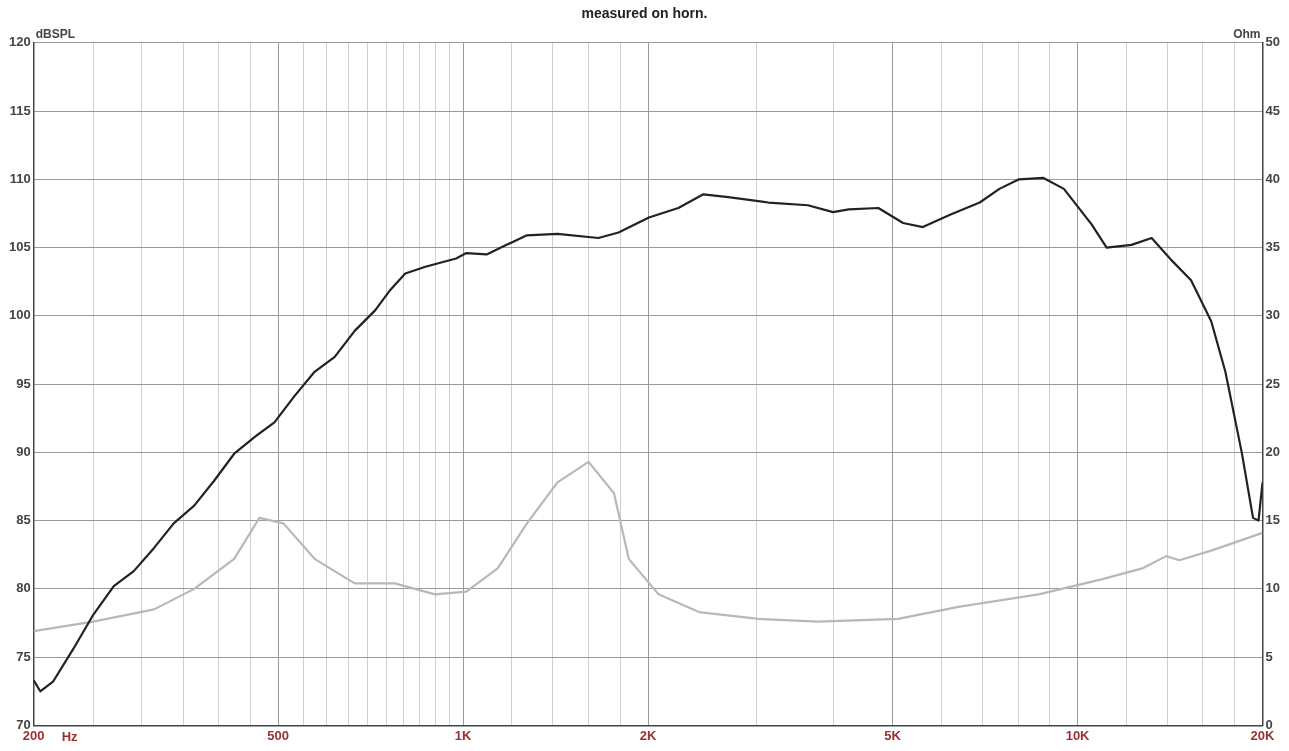 Image resolution: width=1289 pixels, height=751 pixels. I want to click on y2-axis-title: Ohm, so click(1247, 34).